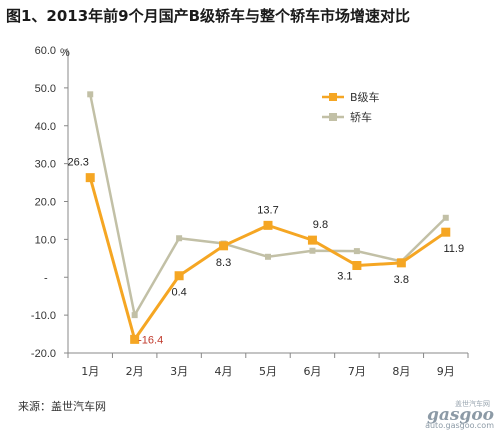 This screenshot has height=431, width=500. What do you see at coordinates (45, 51) in the screenshot?
I see `y-tick-label: 60.0` at bounding box center [45, 51].